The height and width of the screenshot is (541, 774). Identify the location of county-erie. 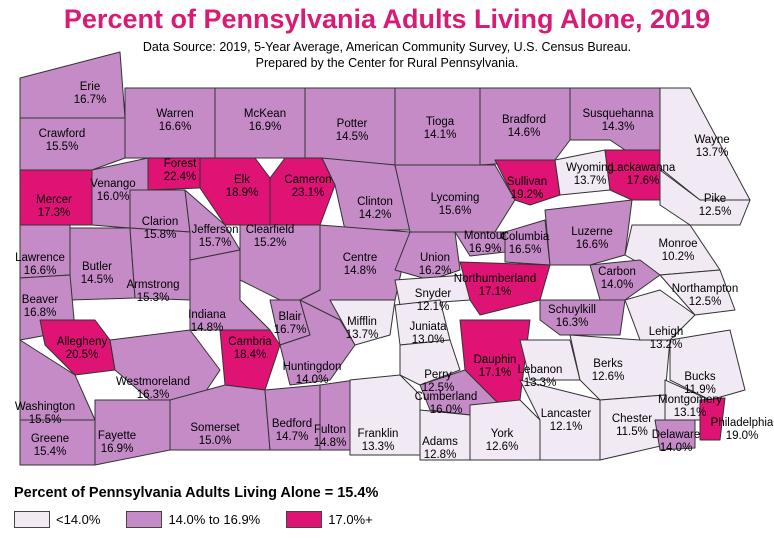
(72, 85).